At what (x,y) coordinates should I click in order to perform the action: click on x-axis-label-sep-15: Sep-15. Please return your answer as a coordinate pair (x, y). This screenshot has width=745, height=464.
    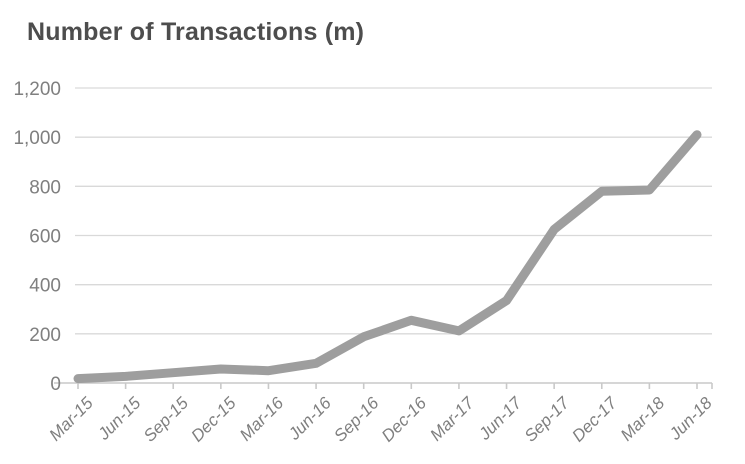
    Looking at the image, I should click on (166, 419).